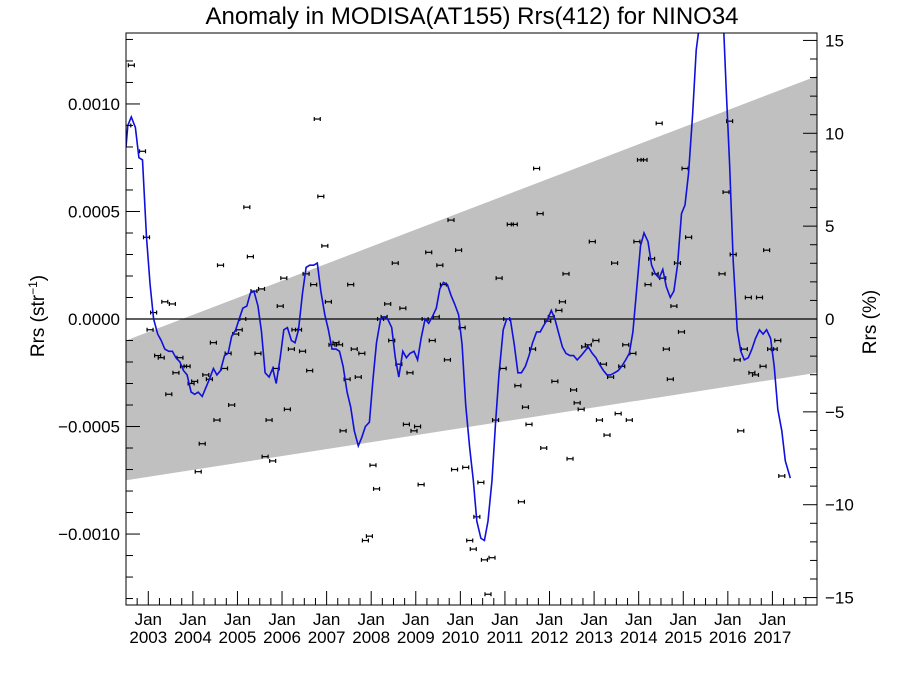 The width and height of the screenshot is (900, 675). I want to click on y-axis-left-label-close: ), so click(38, 278).